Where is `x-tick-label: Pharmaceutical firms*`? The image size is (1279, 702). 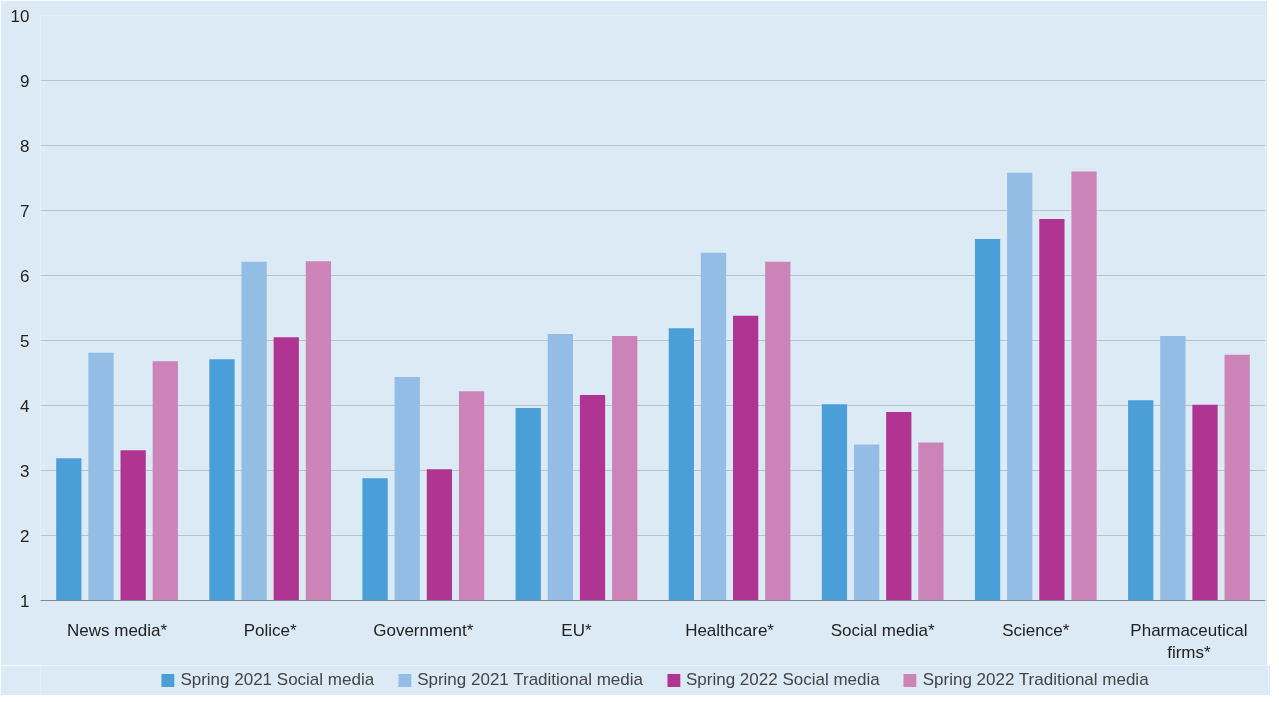 x-tick-label: Pharmaceutical firms* is located at coordinates (1189, 641).